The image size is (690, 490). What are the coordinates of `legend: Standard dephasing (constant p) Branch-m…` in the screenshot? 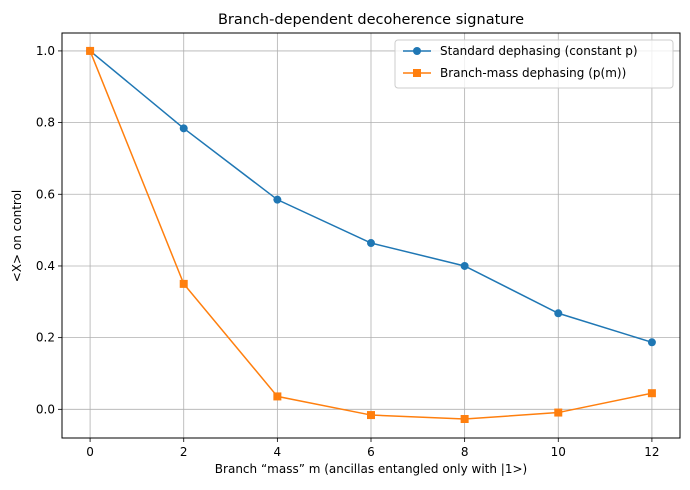 It's located at (534, 64).